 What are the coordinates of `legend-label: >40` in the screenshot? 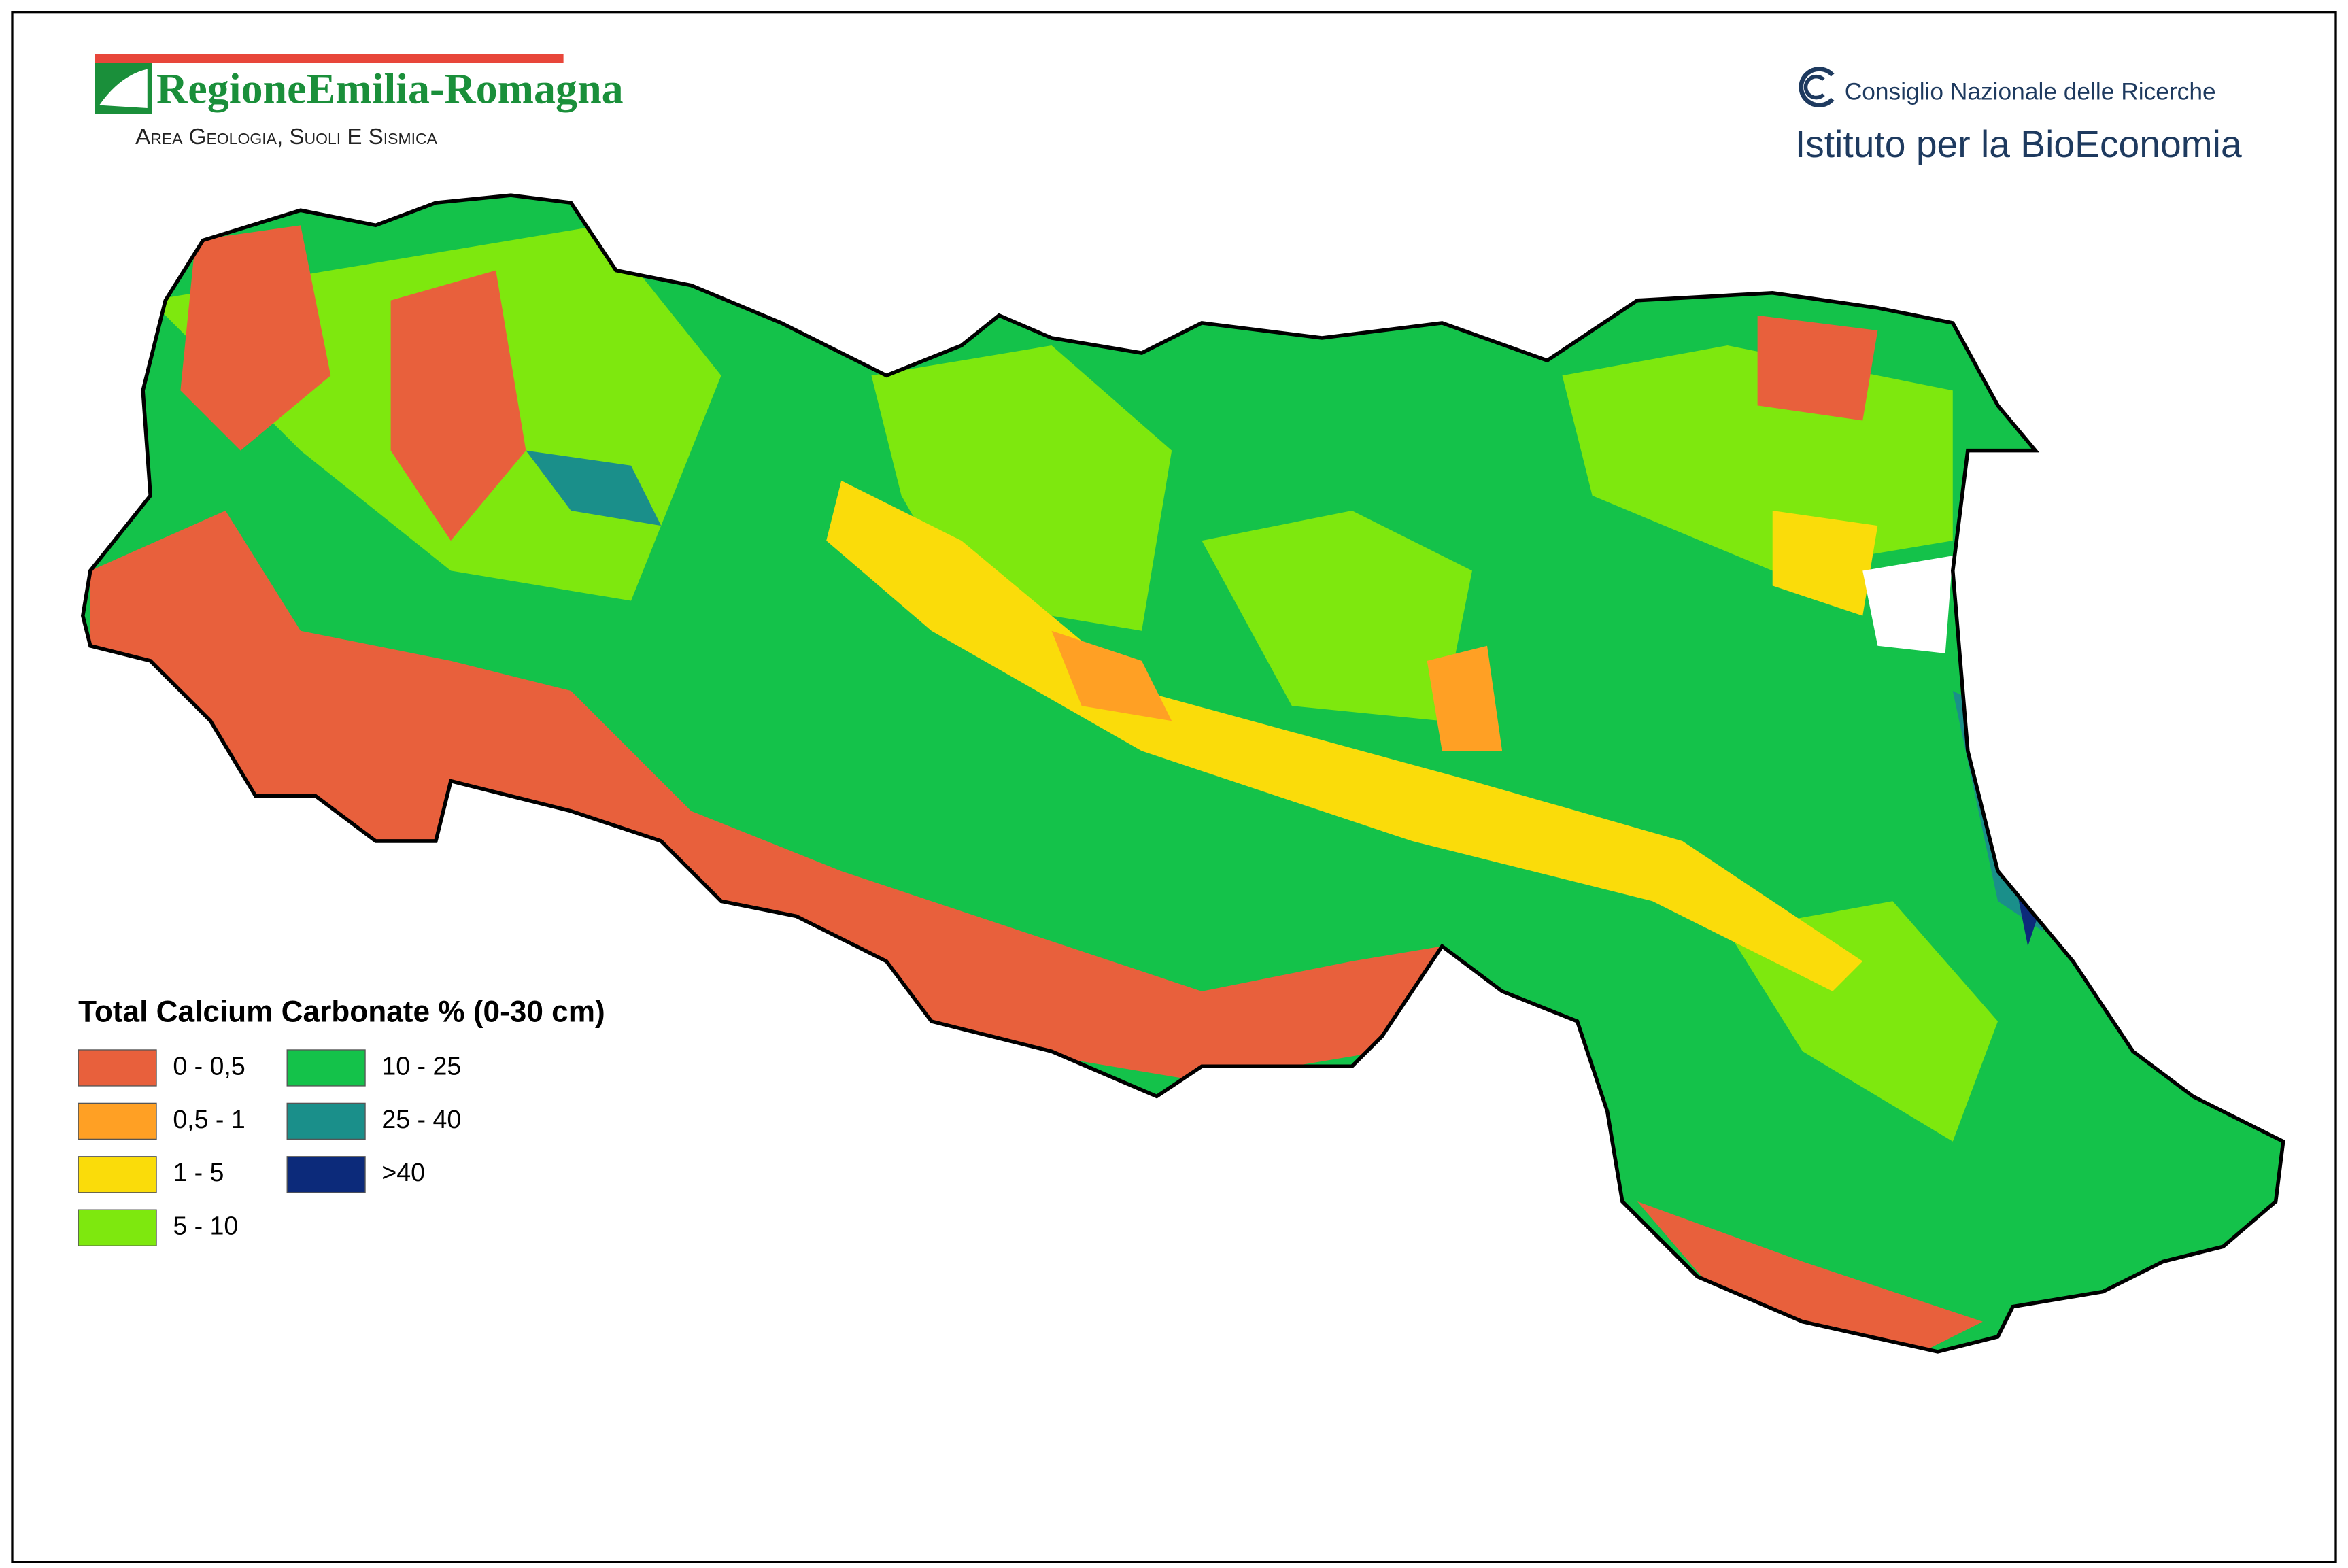 It's located at (403, 1172).